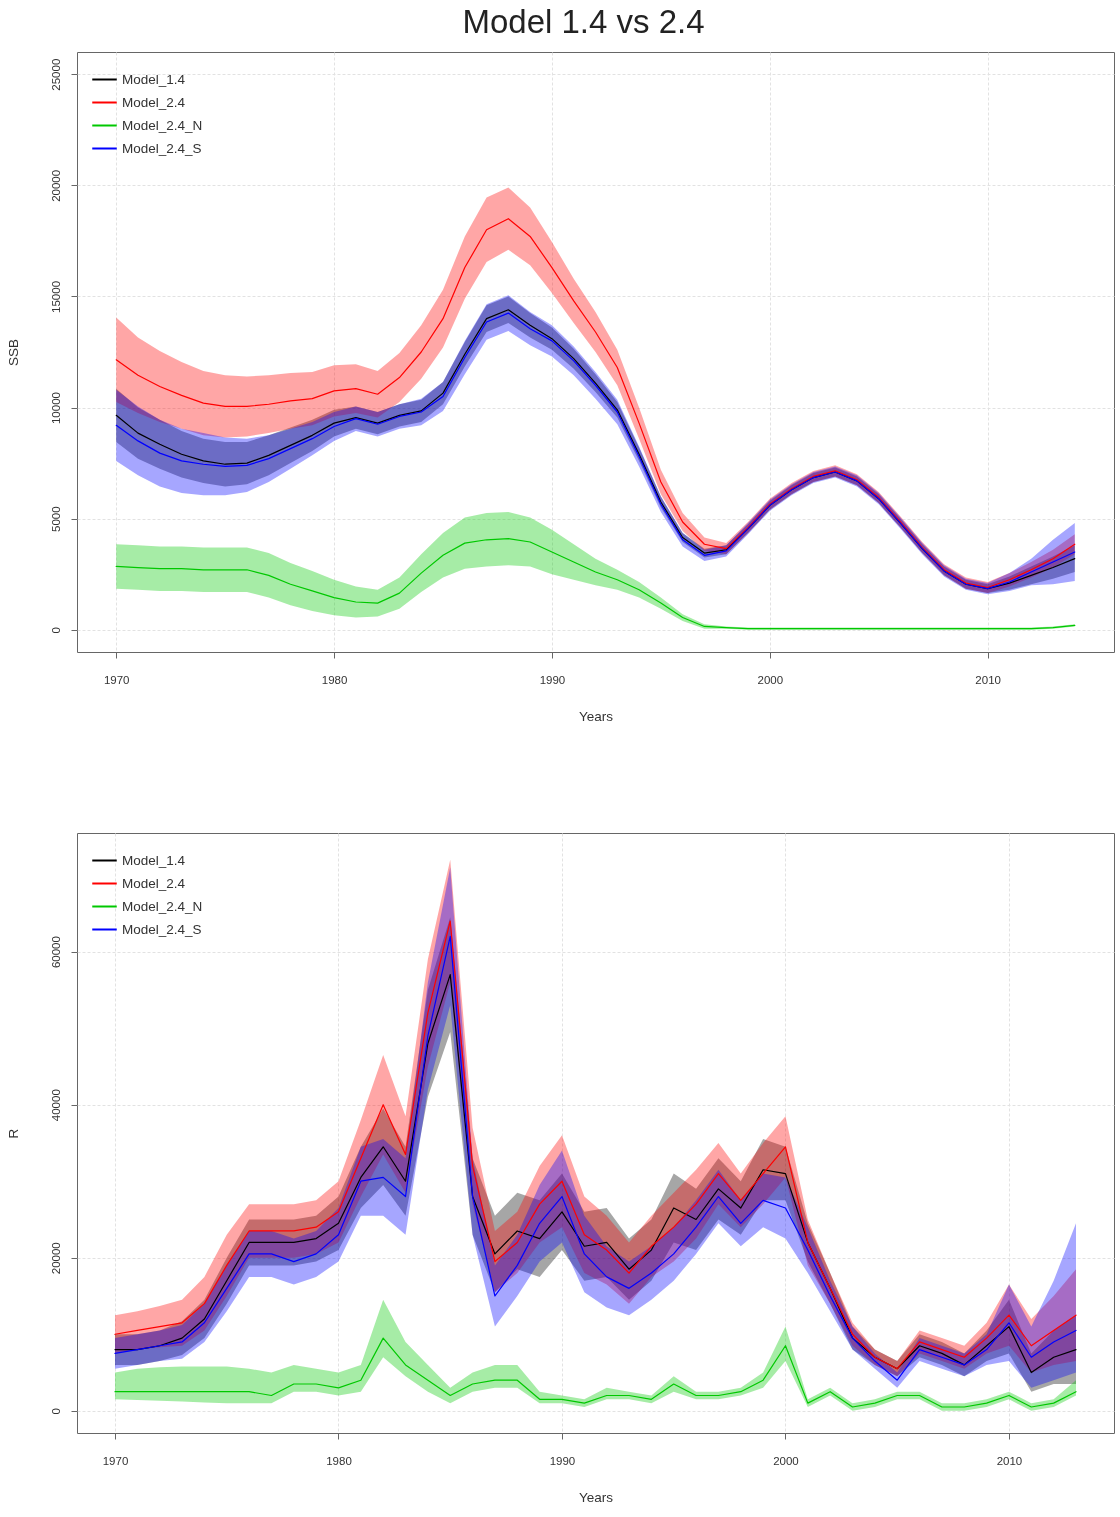 Image resolution: width=1120 pixels, height=1517 pixels. Describe the element at coordinates (55, 74) in the screenshot. I see `y-tick-label: 25000` at that location.